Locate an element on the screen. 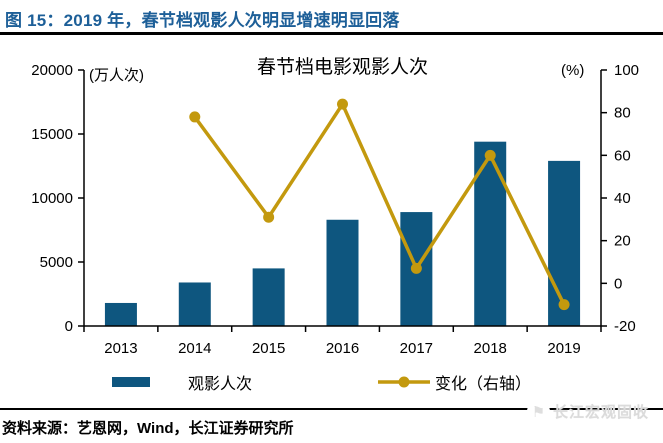 This screenshot has height=443, width=663. left-axis-tick-label: 20000 is located at coordinates (52, 70).